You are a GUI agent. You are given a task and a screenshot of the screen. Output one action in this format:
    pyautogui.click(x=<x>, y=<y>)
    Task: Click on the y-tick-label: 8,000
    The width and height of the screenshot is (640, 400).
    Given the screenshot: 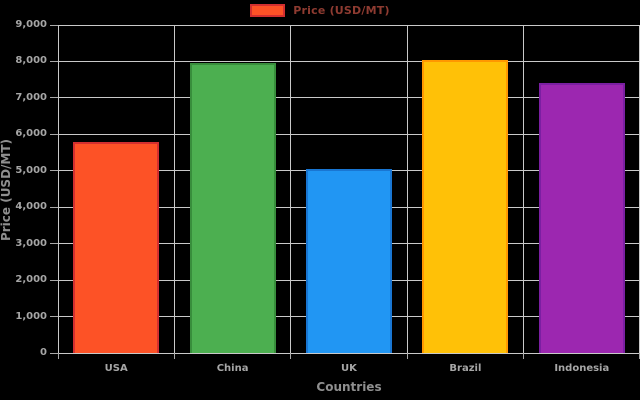 What is the action you would take?
    pyautogui.click(x=31, y=61)
    